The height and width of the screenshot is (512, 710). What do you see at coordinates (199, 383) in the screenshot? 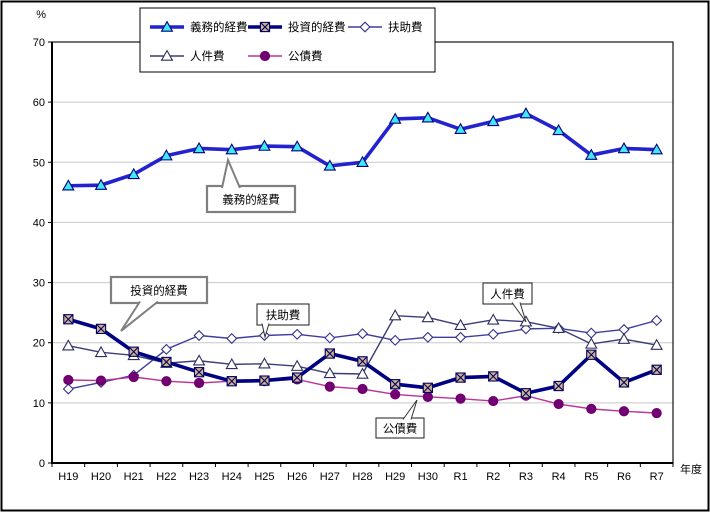
I see `kosaihi-point-H23` at bounding box center [199, 383].